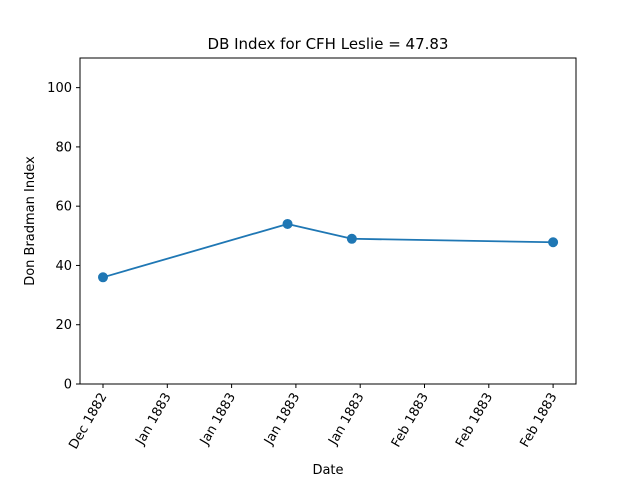 This screenshot has height=480, width=640. What do you see at coordinates (328, 44) in the screenshot?
I see `chart-title: DB Index for CFH Leslie = 47.83` at bounding box center [328, 44].